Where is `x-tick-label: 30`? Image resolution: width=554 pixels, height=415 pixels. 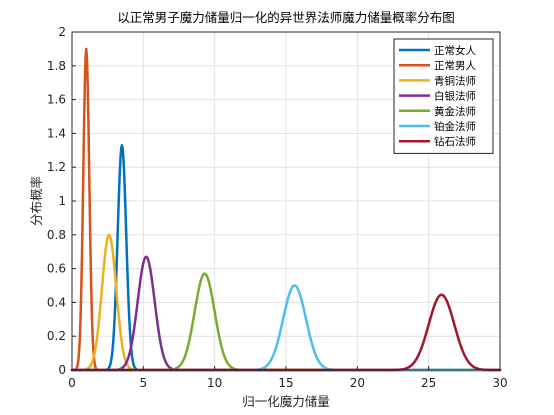
x-tick-label: 30 is located at coordinates (499, 383).